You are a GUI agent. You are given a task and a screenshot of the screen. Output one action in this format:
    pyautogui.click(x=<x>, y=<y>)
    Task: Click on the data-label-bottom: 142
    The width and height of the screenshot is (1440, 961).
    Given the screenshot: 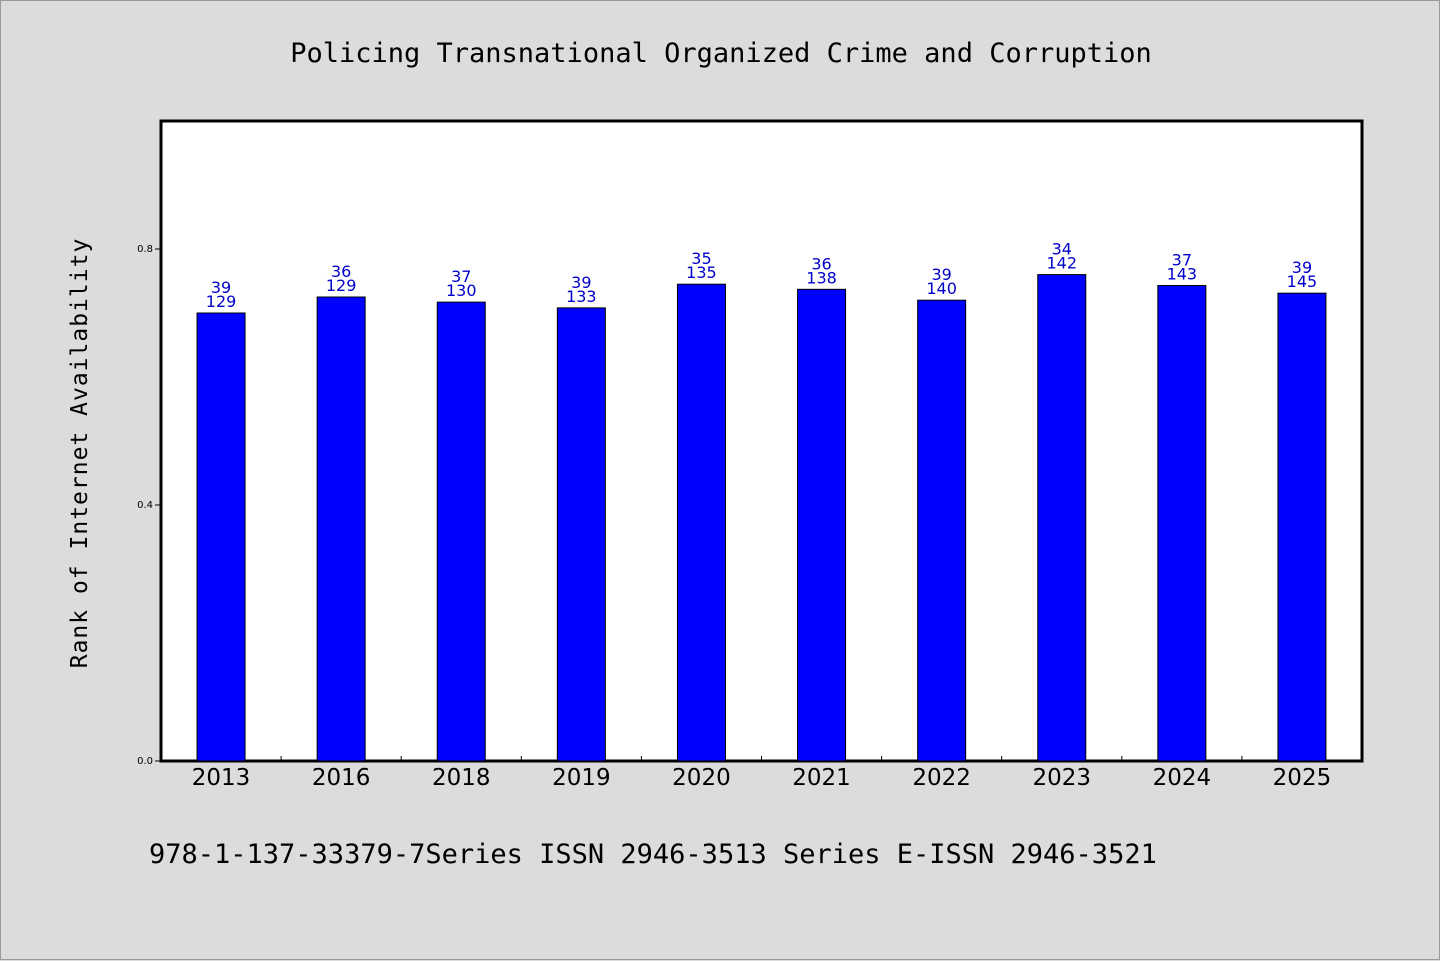 What is the action you would take?
    pyautogui.click(x=1061, y=263)
    